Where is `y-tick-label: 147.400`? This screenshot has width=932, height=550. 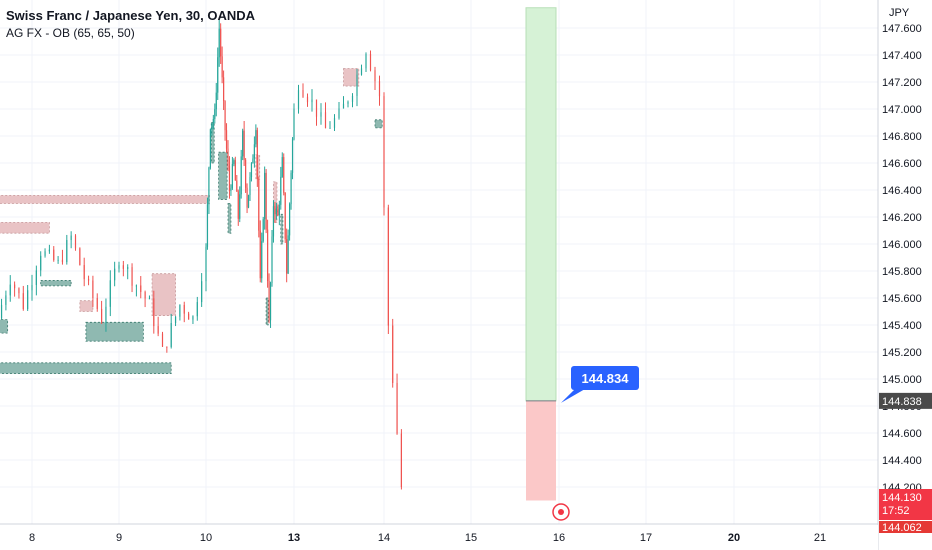
y-tick-label: 147.400 is located at coordinates (902, 56).